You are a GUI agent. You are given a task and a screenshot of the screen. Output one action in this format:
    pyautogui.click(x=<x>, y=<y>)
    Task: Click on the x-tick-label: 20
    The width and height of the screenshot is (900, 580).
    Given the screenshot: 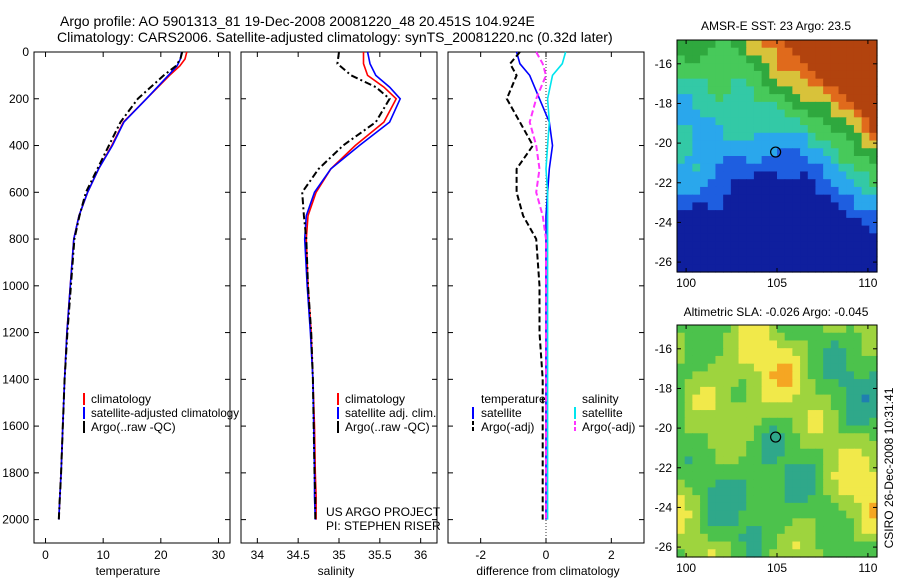 What is the action you would take?
    pyautogui.click(x=161, y=555)
    